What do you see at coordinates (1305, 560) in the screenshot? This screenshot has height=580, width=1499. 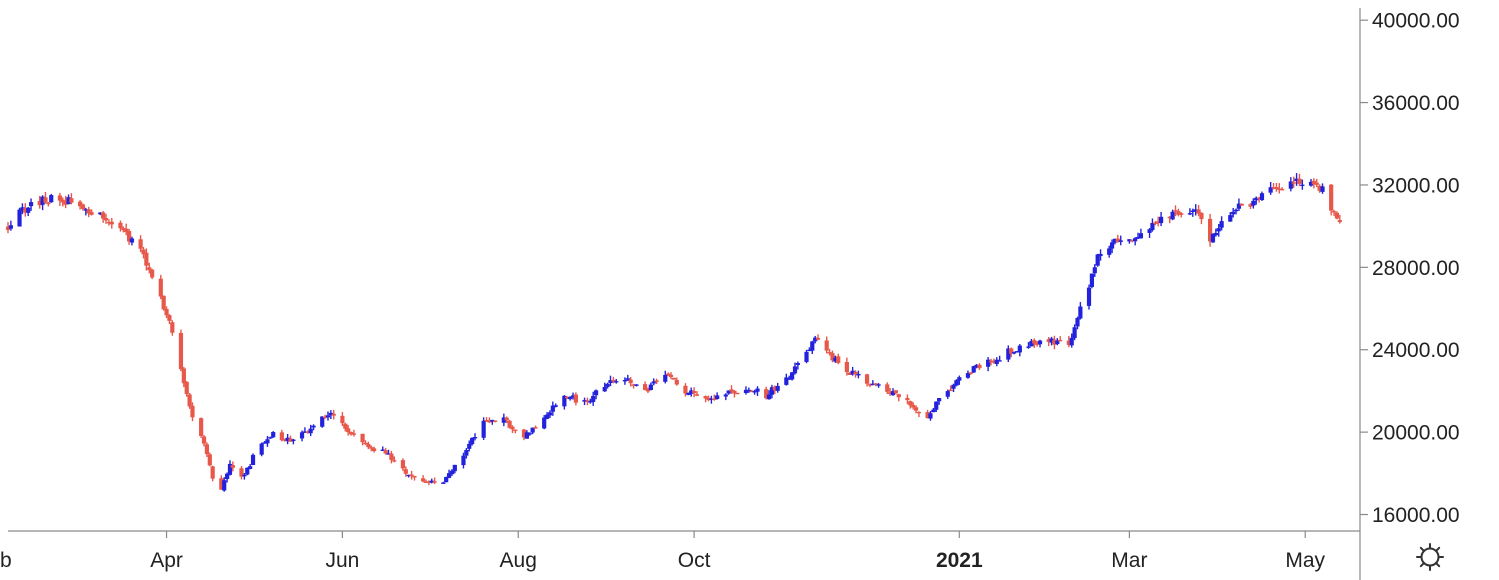 I see `x-tick-label: May` at bounding box center [1305, 560].